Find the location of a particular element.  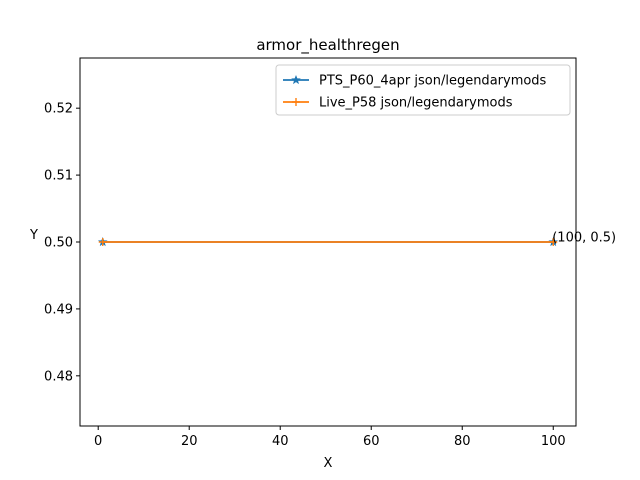

legend-box is located at coordinates (423, 90).